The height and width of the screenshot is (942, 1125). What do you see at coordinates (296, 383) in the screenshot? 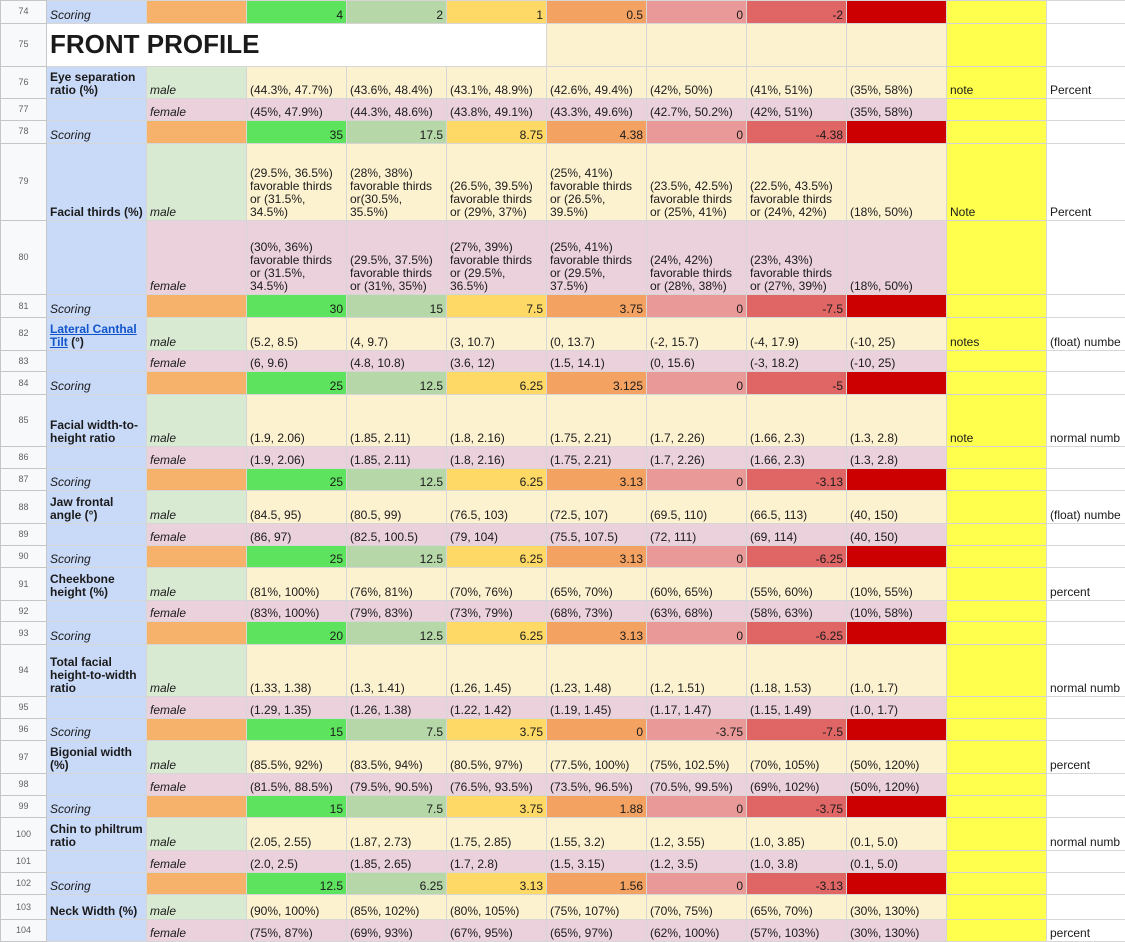
I see `score-cell: 25` at bounding box center [296, 383].